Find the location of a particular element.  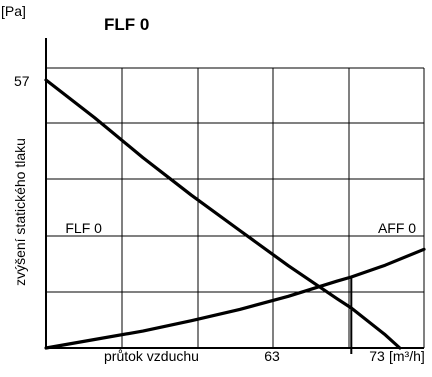

x-tick-label-73: 73 is located at coordinates (377, 356).